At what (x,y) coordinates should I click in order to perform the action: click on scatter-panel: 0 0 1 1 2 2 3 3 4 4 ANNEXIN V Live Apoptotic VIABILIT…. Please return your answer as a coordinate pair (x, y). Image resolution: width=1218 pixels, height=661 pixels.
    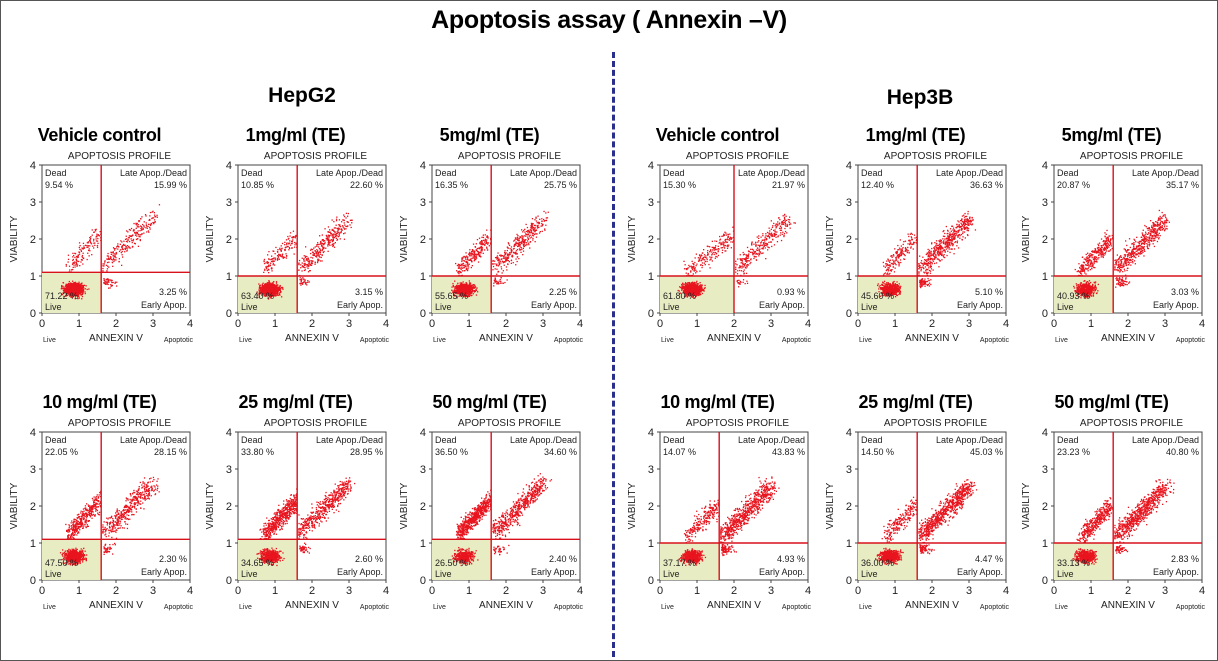
    Looking at the image, I should click on (295, 237).